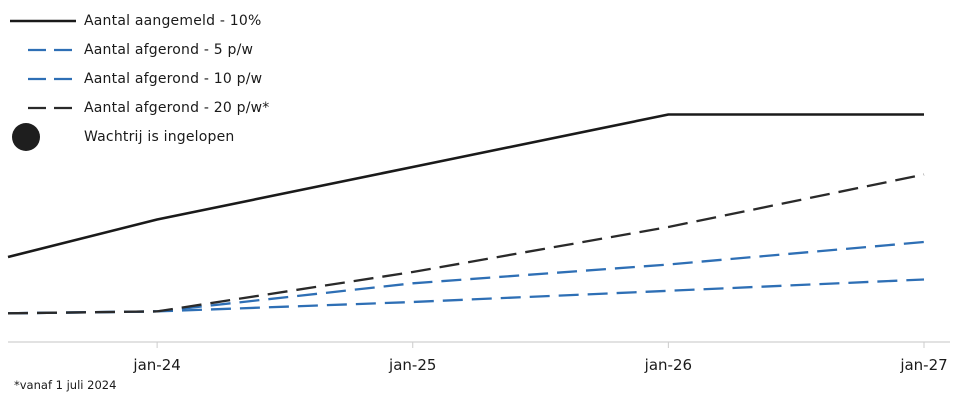  What do you see at coordinates (43, 20) in the screenshot?
I see `legend-swatch-solid` at bounding box center [43, 20].